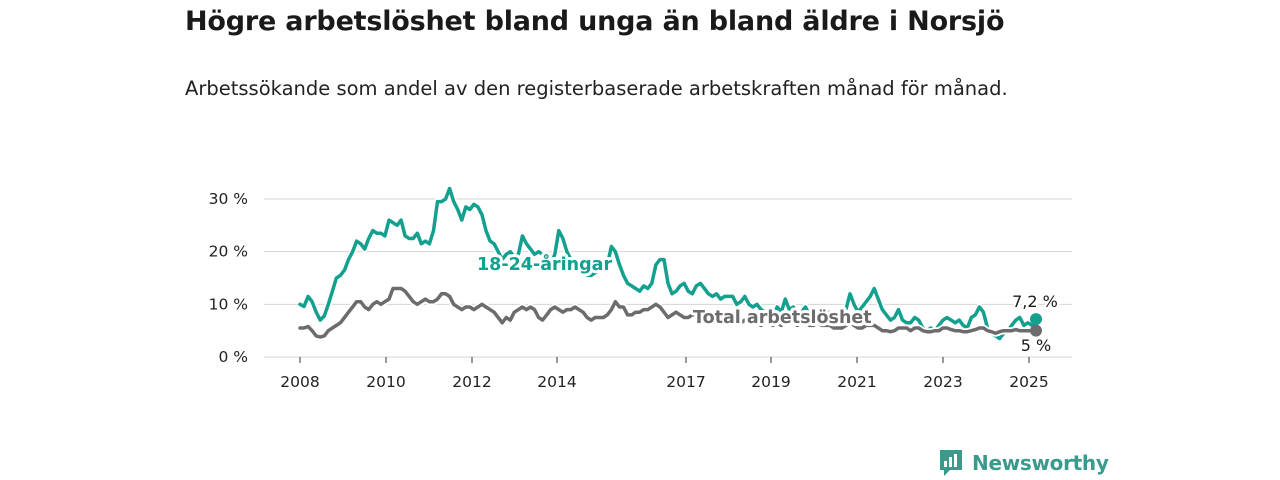  What do you see at coordinates (782, 318) in the screenshot?
I see `series-label-total: Total arbetslöshet` at bounding box center [782, 318].